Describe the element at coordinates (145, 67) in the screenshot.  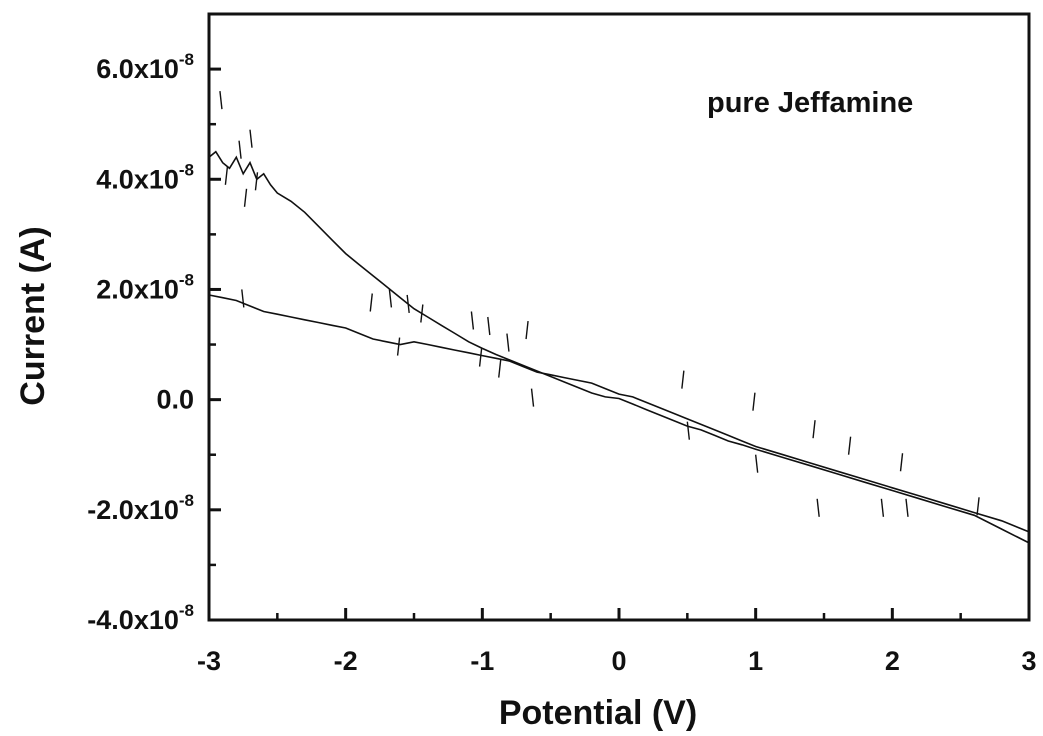
I see `y-tick-label: 6.0x10⁻⁸` at that location.